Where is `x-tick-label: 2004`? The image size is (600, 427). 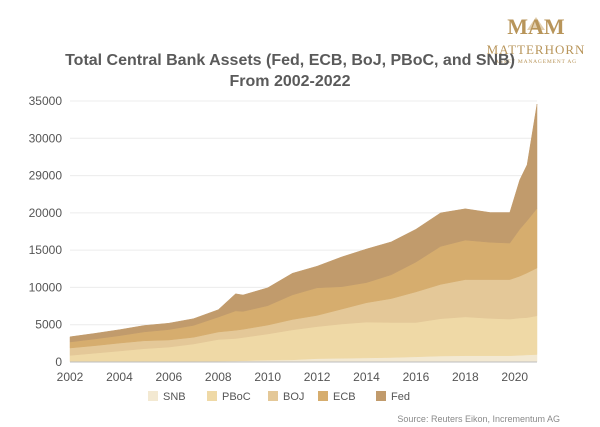
x-tick-label: 2004 is located at coordinates (119, 377).